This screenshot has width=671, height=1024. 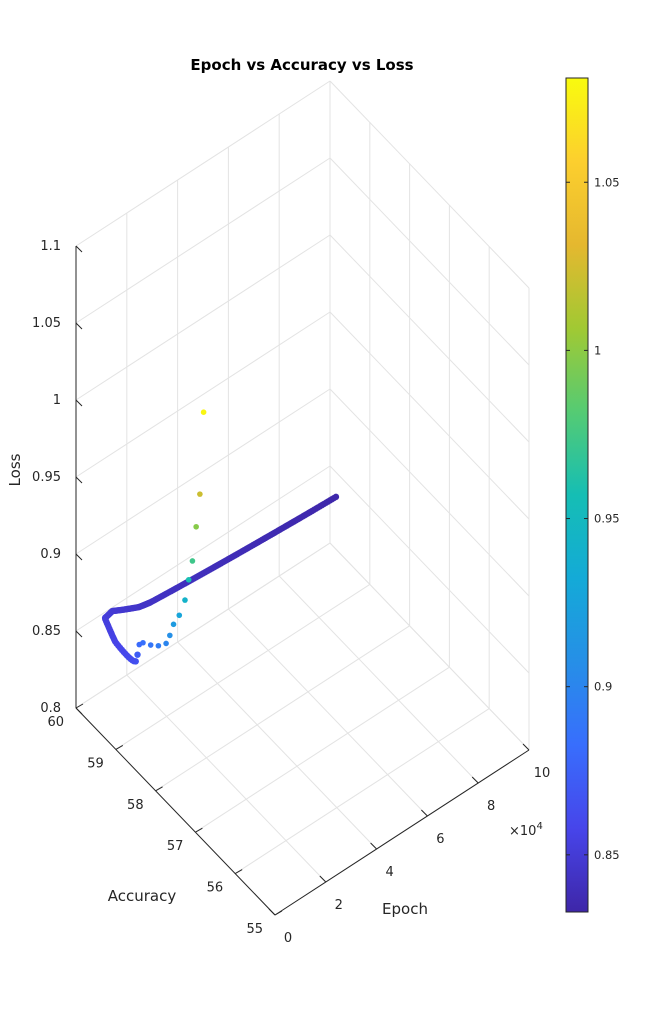 What do you see at coordinates (577, 495) in the screenshot?
I see `colorbar-gradient` at bounding box center [577, 495].